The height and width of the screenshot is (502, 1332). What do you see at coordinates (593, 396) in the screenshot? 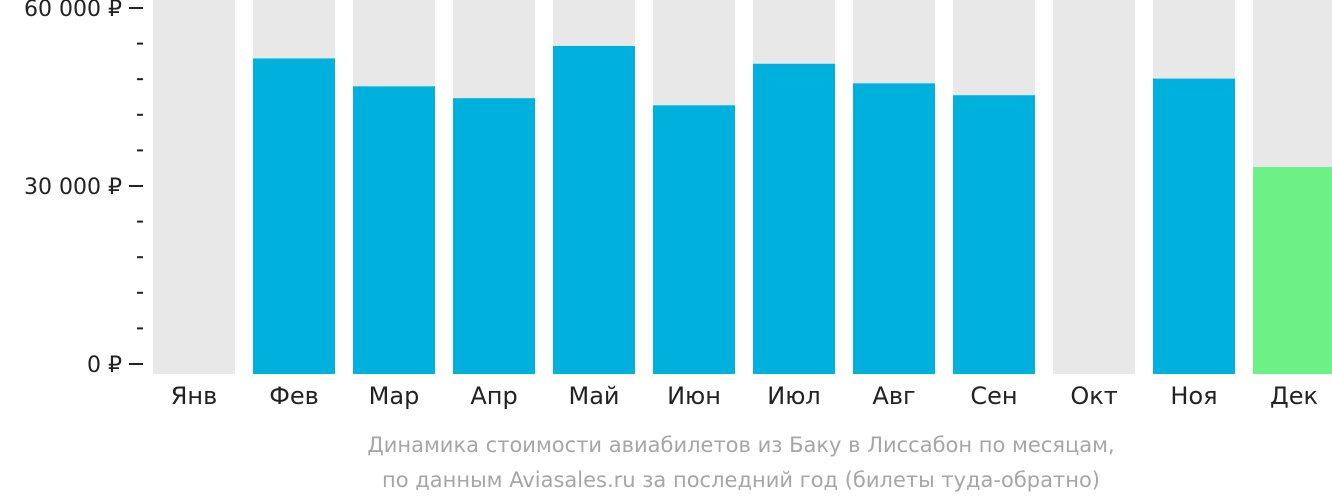
I see `x-tick-label-4: Май` at bounding box center [593, 396].